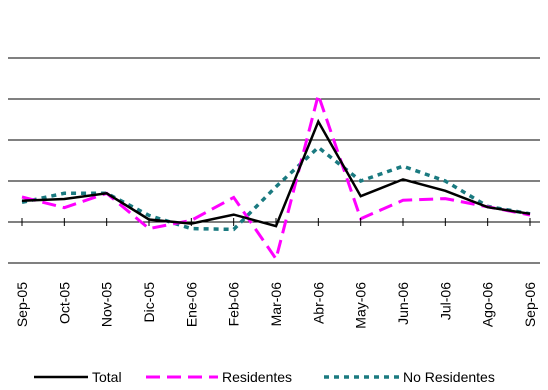  What do you see at coordinates (257, 377) in the screenshot?
I see `legend-label-residentes: Residentes` at bounding box center [257, 377].